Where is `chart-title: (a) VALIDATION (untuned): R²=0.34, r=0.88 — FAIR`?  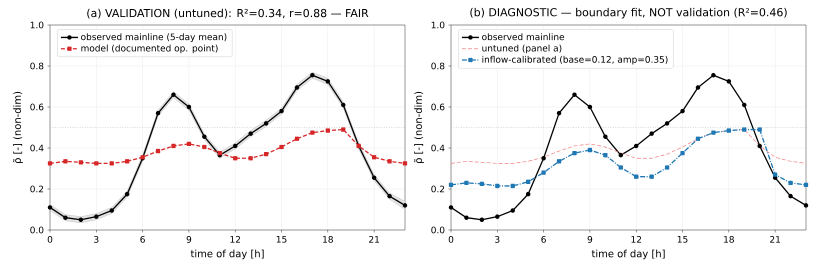
chart-title: (a) VALIDATION (untuned): R²=0.34, r=0.88 — FAIR is located at coordinates (227, 13).